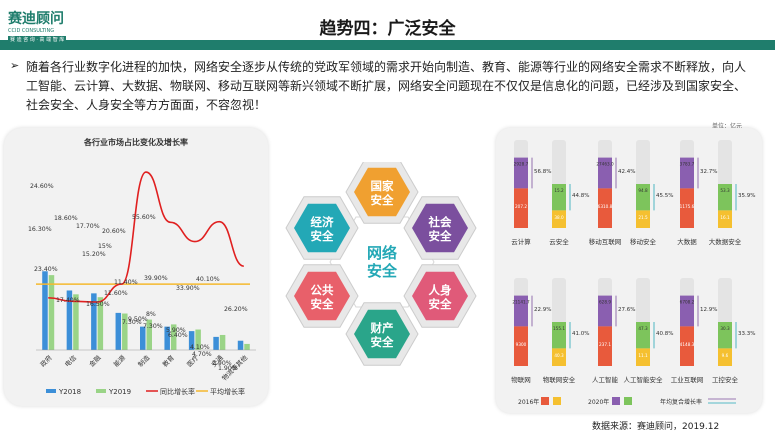 The width and height of the screenshot is (775, 435). Describe the element at coordinates (116, 293) in the screenshot. I see `data-label: 11.60%` at that location.